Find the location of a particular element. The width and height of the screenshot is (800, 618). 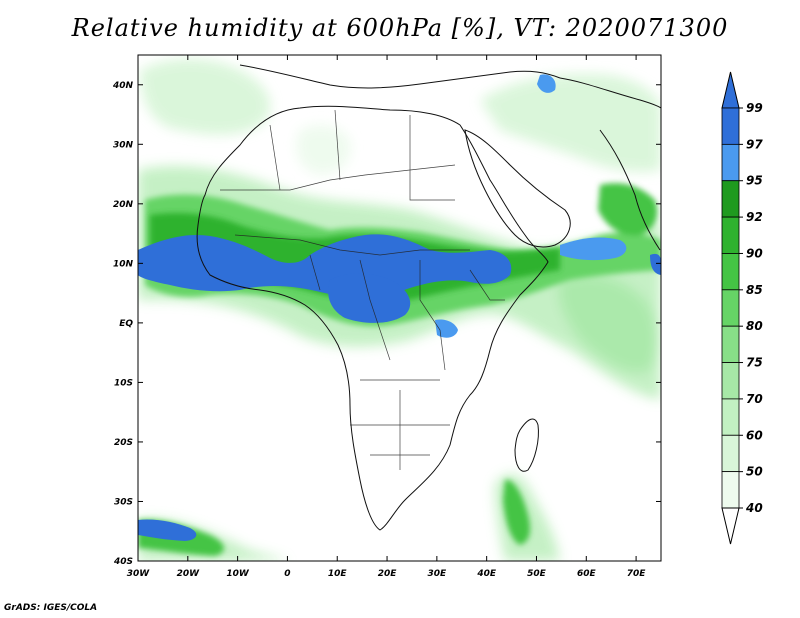

lon-tick-label: 20E is located at coordinates (388, 574).